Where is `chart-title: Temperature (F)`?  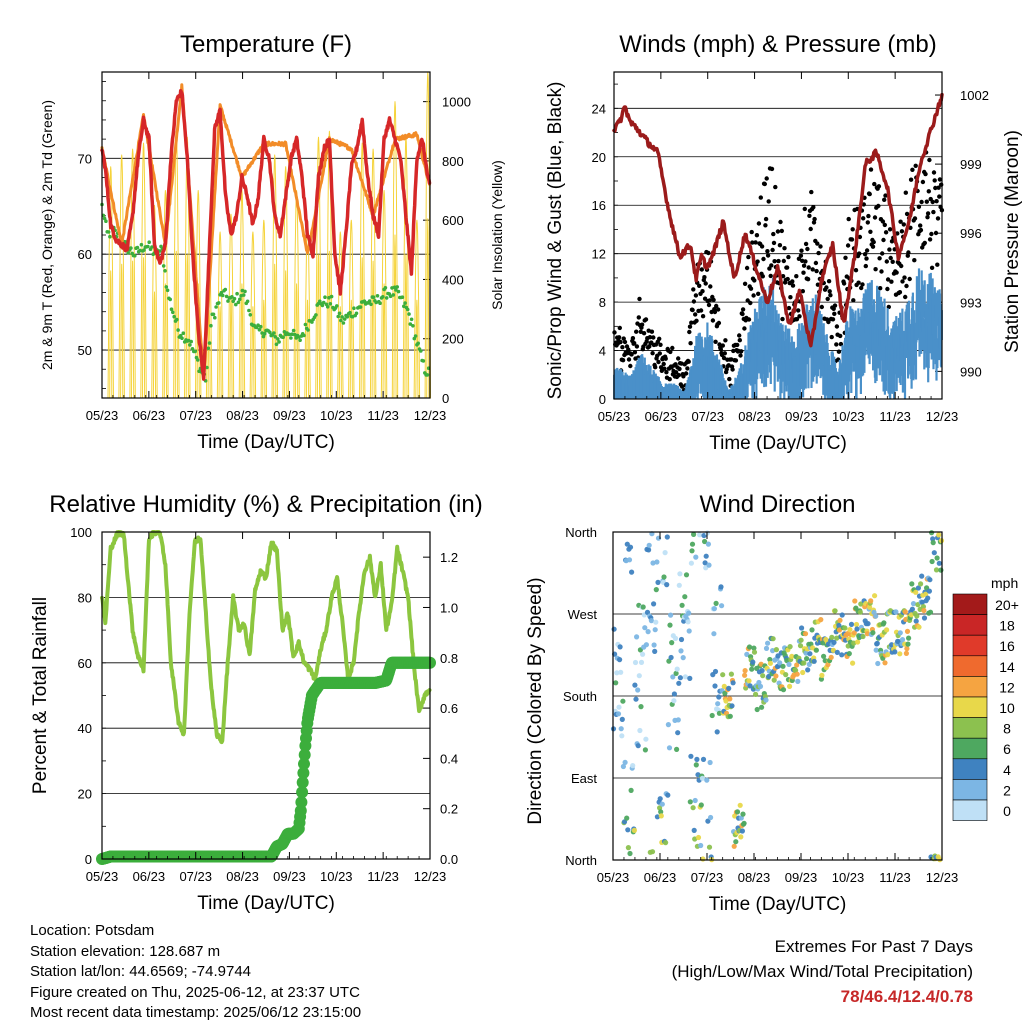 chart-title: Temperature (F) is located at coordinates (266, 44).